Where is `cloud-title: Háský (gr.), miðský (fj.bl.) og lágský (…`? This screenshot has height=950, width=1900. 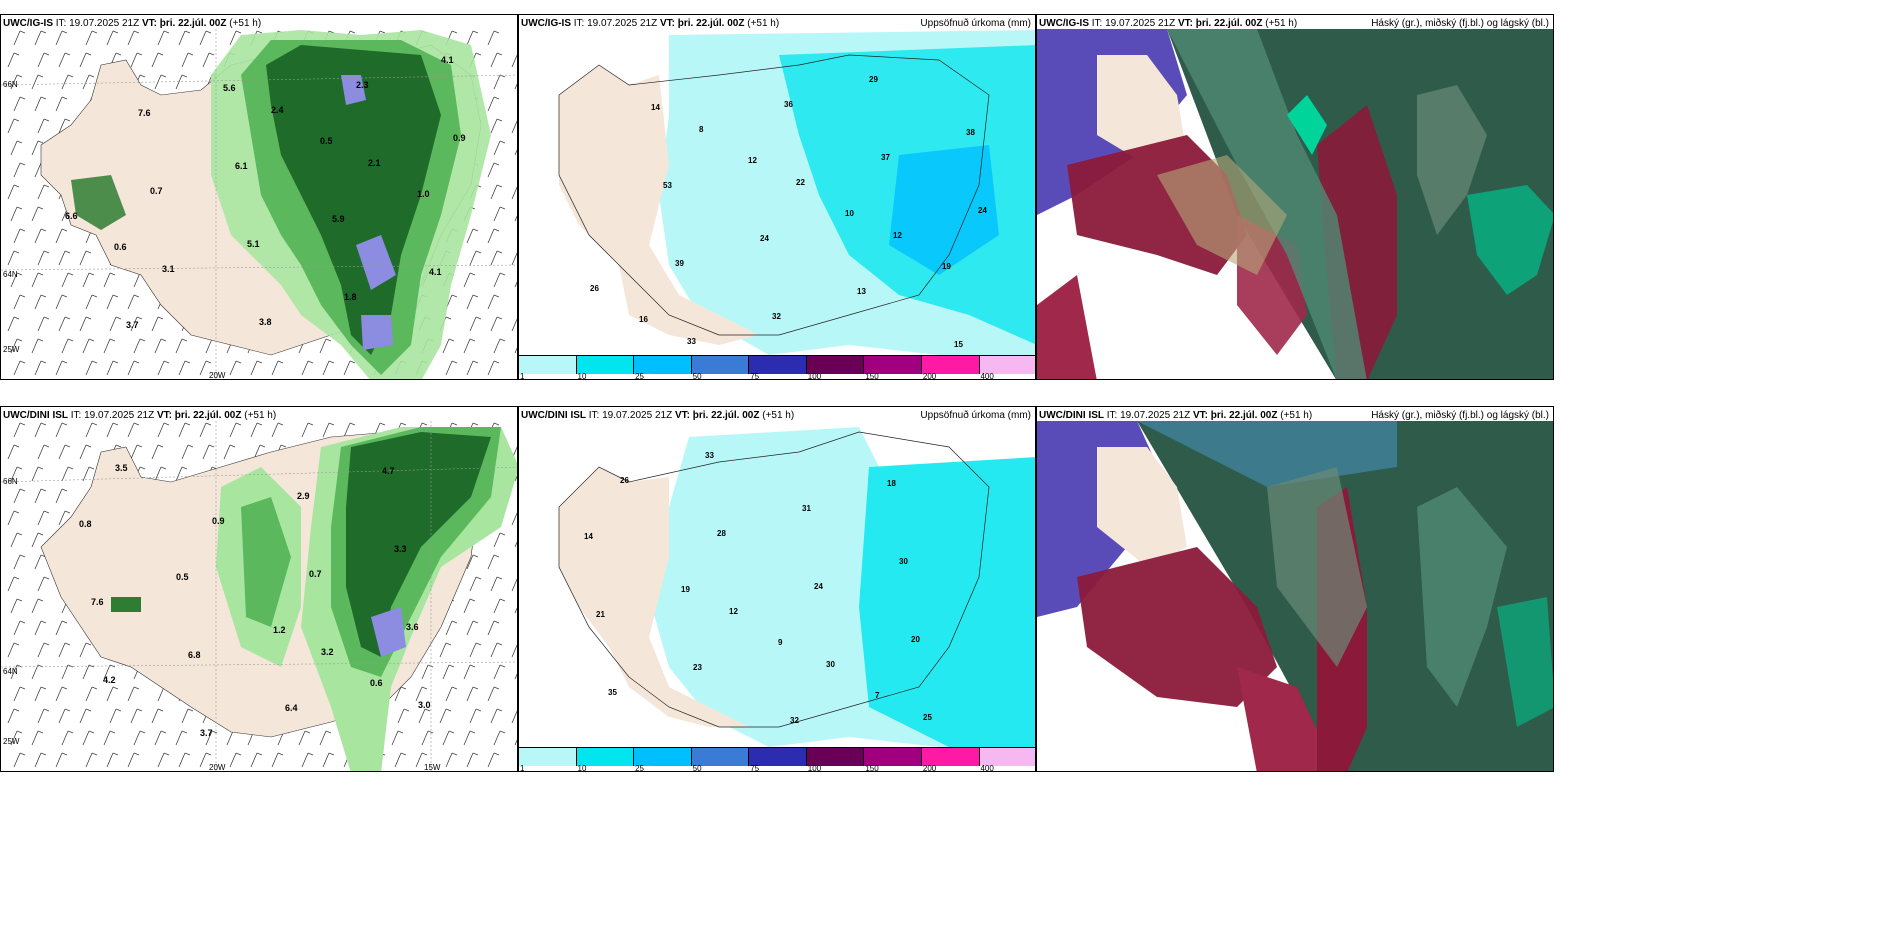
cloud-title: Háský (gr.), miðský (fj.bl.) og lágský (… is located at coordinates (1460, 23).